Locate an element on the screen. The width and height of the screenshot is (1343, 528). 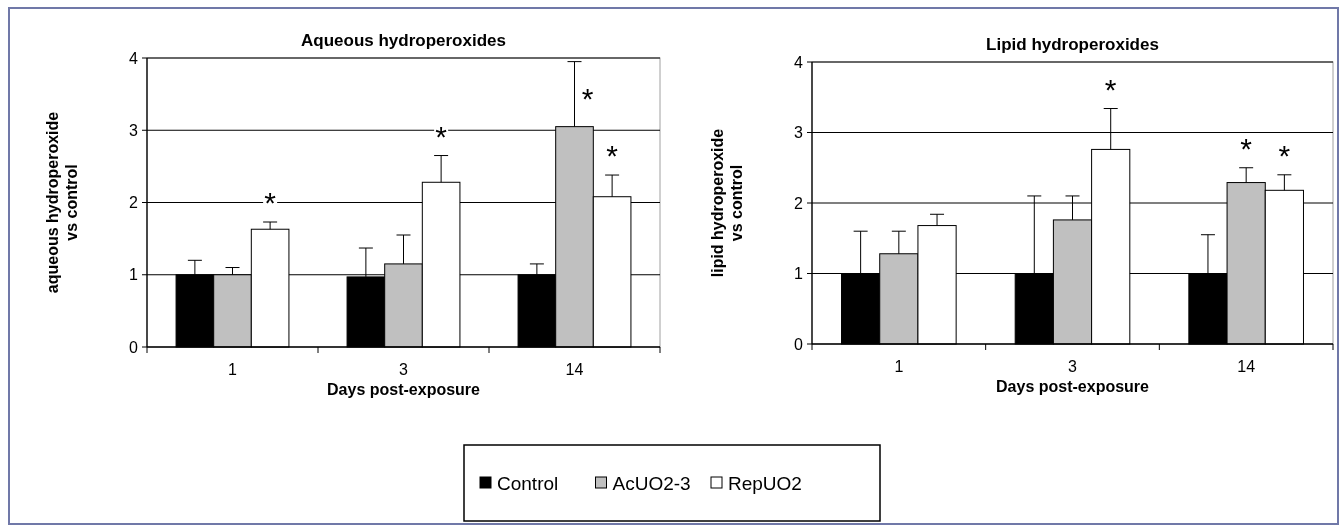
chart-title: Aqueous hydroperoxides is located at coordinates (403, 40).